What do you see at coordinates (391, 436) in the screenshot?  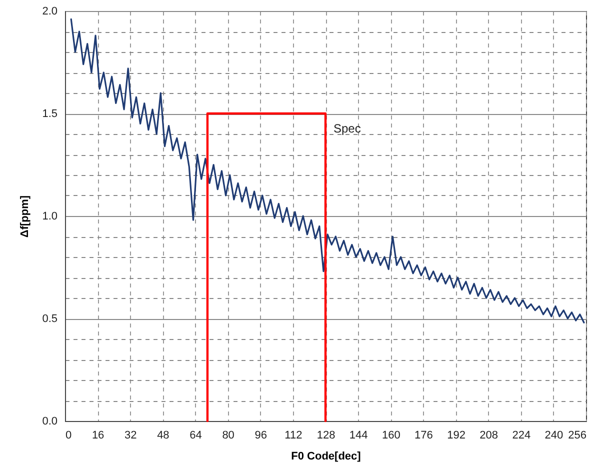 I see `x-tick-label: 160` at bounding box center [391, 436].